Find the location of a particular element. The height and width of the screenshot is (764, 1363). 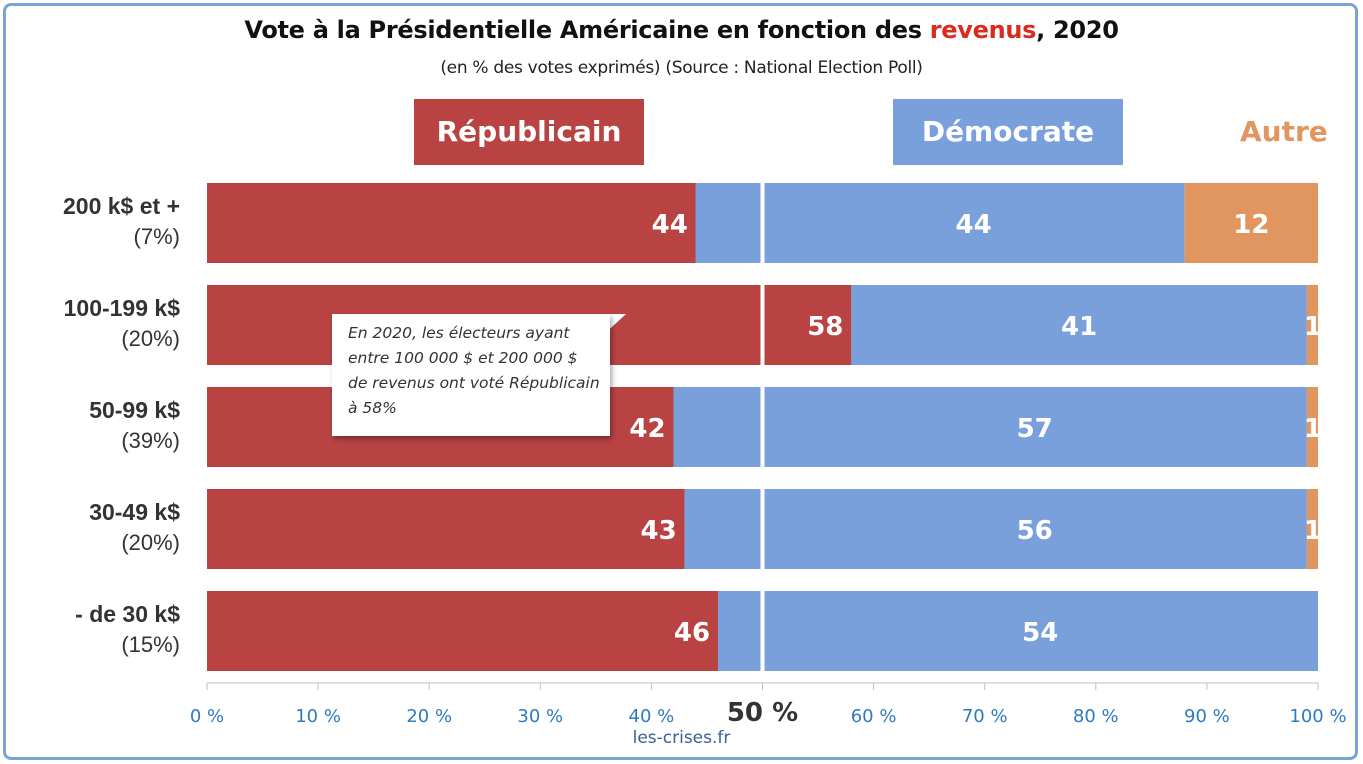

label-autre-3: 1 is located at coordinates (1313, 429).